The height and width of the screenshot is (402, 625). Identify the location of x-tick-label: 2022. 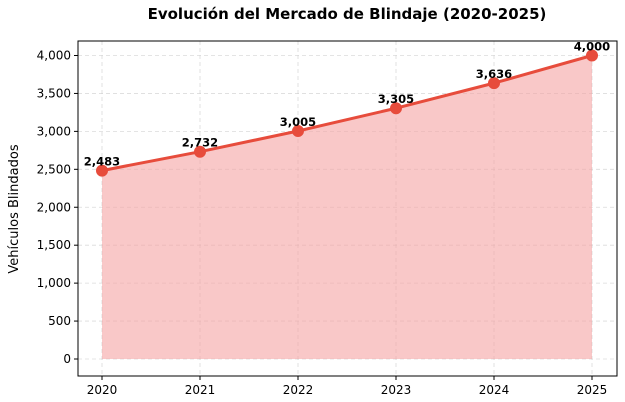
(298, 390).